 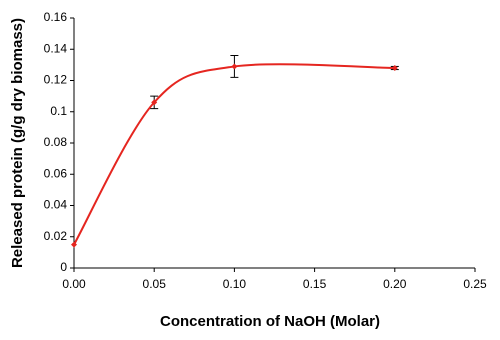 I want to click on y-tick-label: 0.02, so click(x=56, y=236).